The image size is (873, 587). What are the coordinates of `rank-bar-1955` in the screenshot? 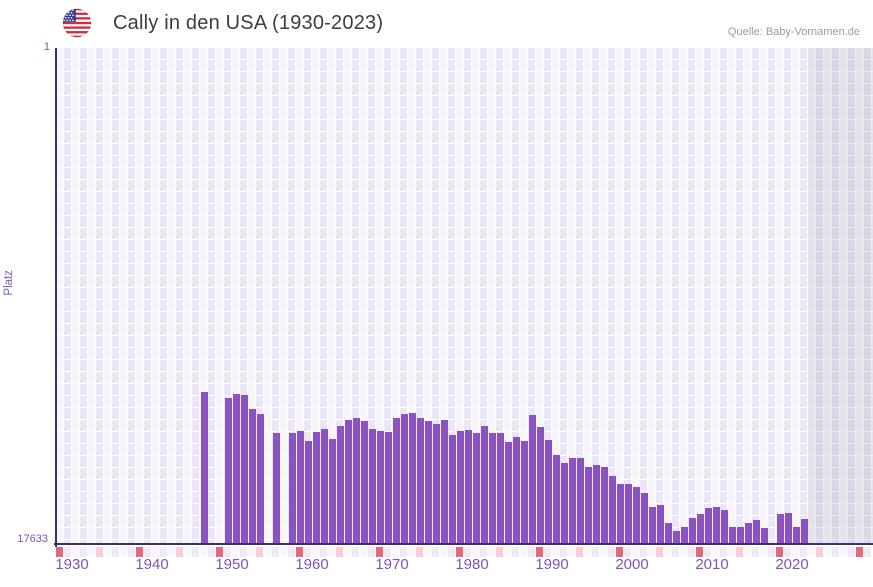 It's located at (260, 479).